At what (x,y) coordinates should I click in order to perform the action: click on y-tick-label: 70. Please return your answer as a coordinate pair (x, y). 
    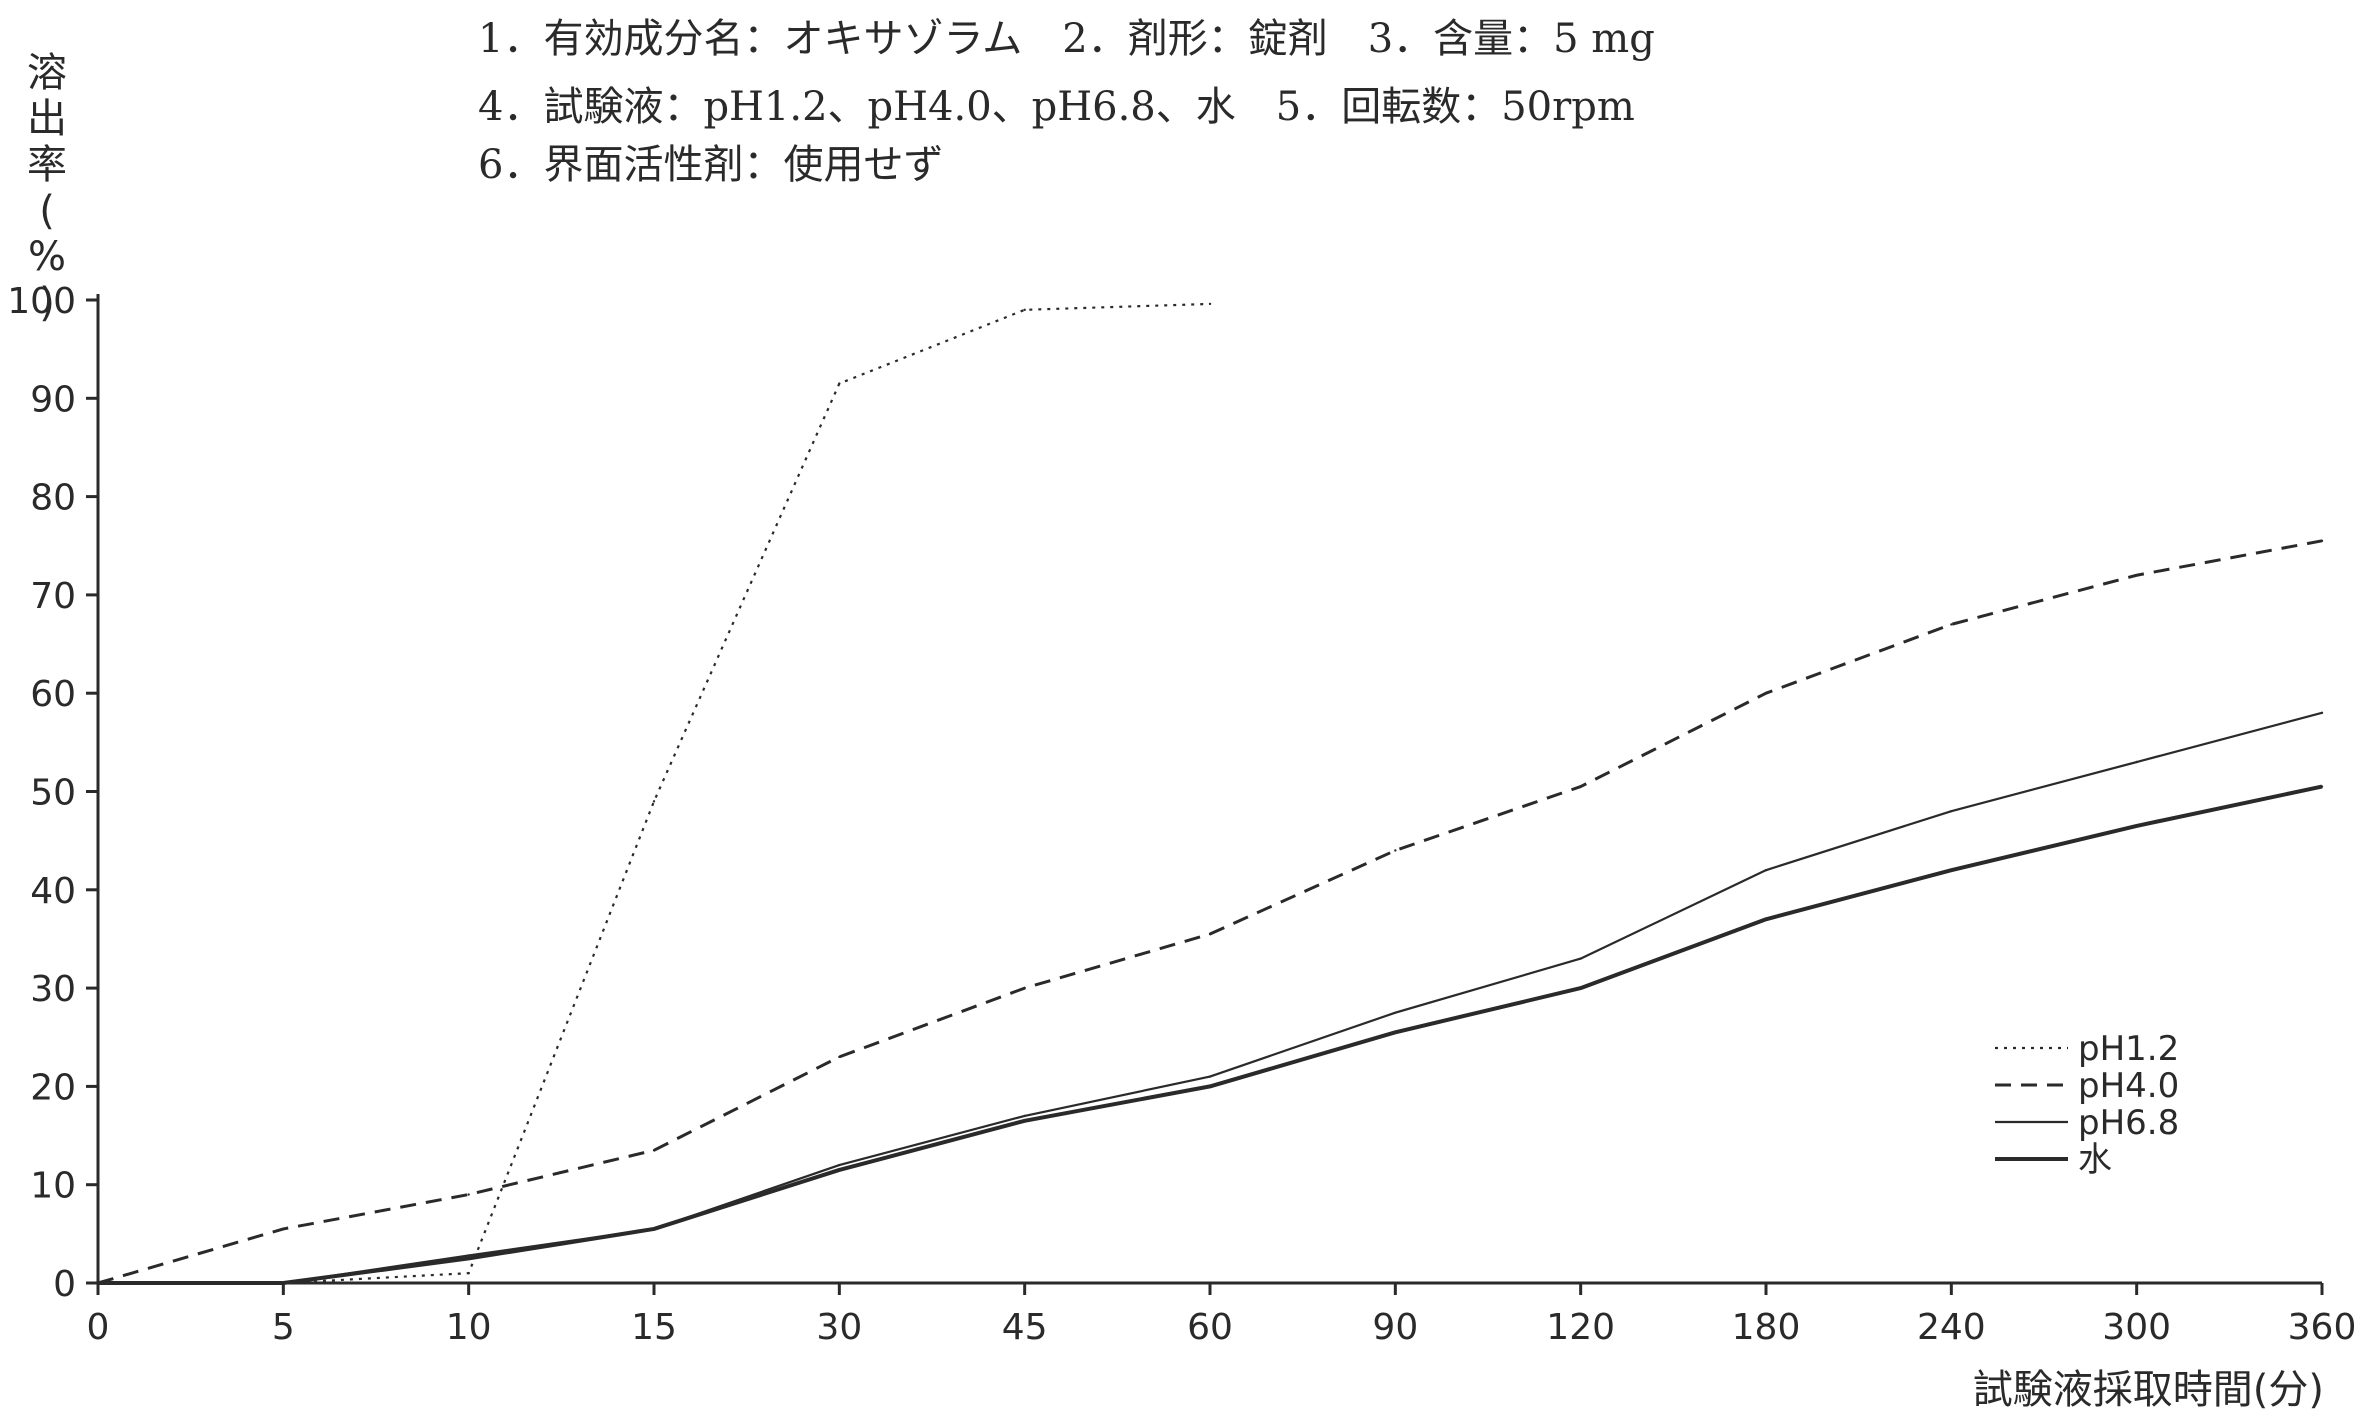
    Looking at the image, I should click on (53, 596).